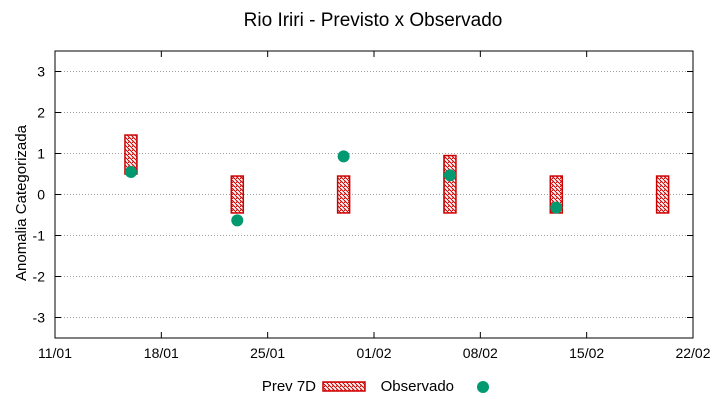 The height and width of the screenshot is (400, 720). What do you see at coordinates (344, 386) in the screenshot?
I see `legend-swatch-prev7d` at bounding box center [344, 386].